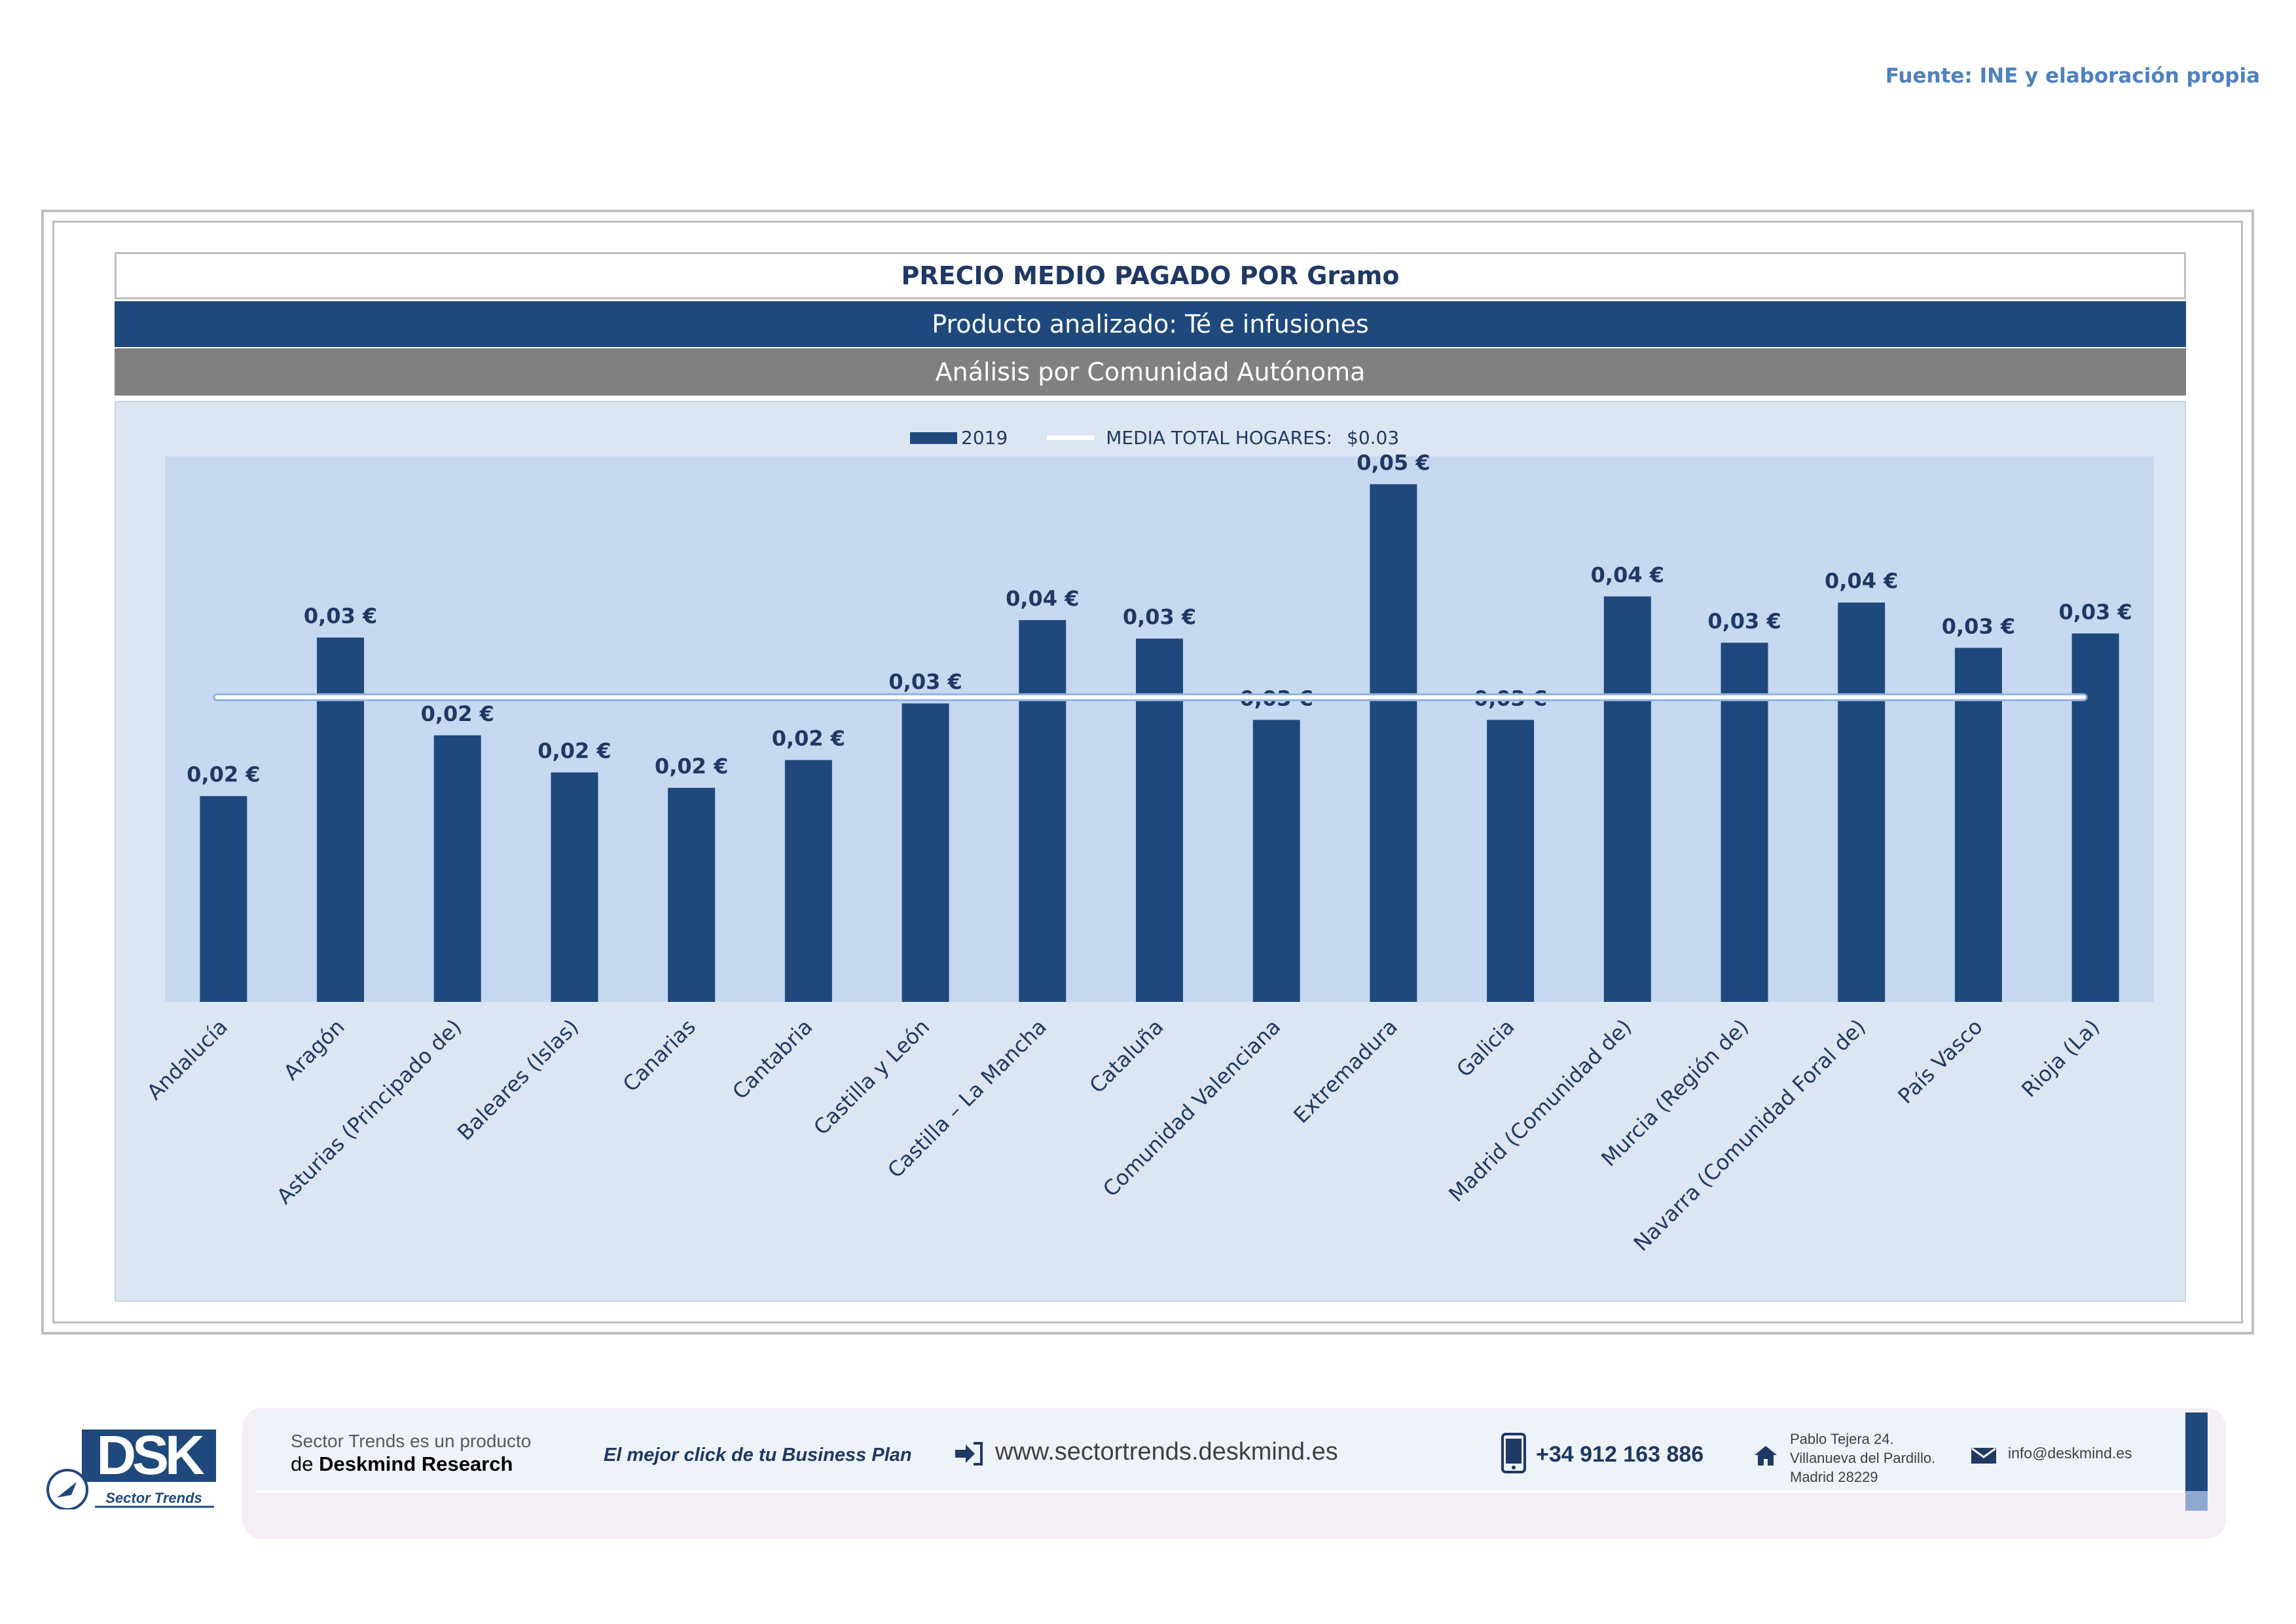 The height and width of the screenshot is (1624, 2296). I want to click on footer-accent-light, so click(2196, 1501).